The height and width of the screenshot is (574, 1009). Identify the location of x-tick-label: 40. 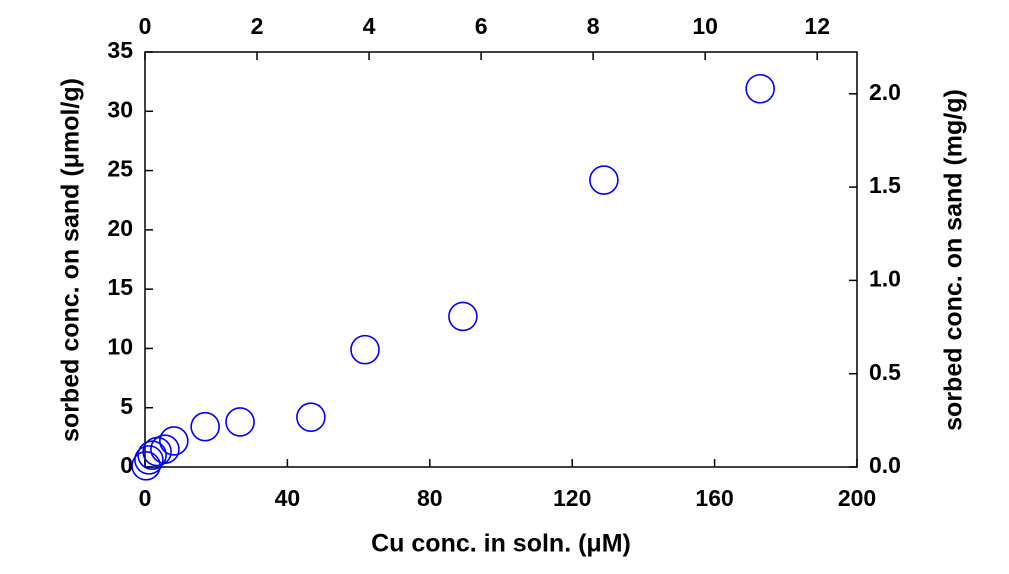
(288, 498).